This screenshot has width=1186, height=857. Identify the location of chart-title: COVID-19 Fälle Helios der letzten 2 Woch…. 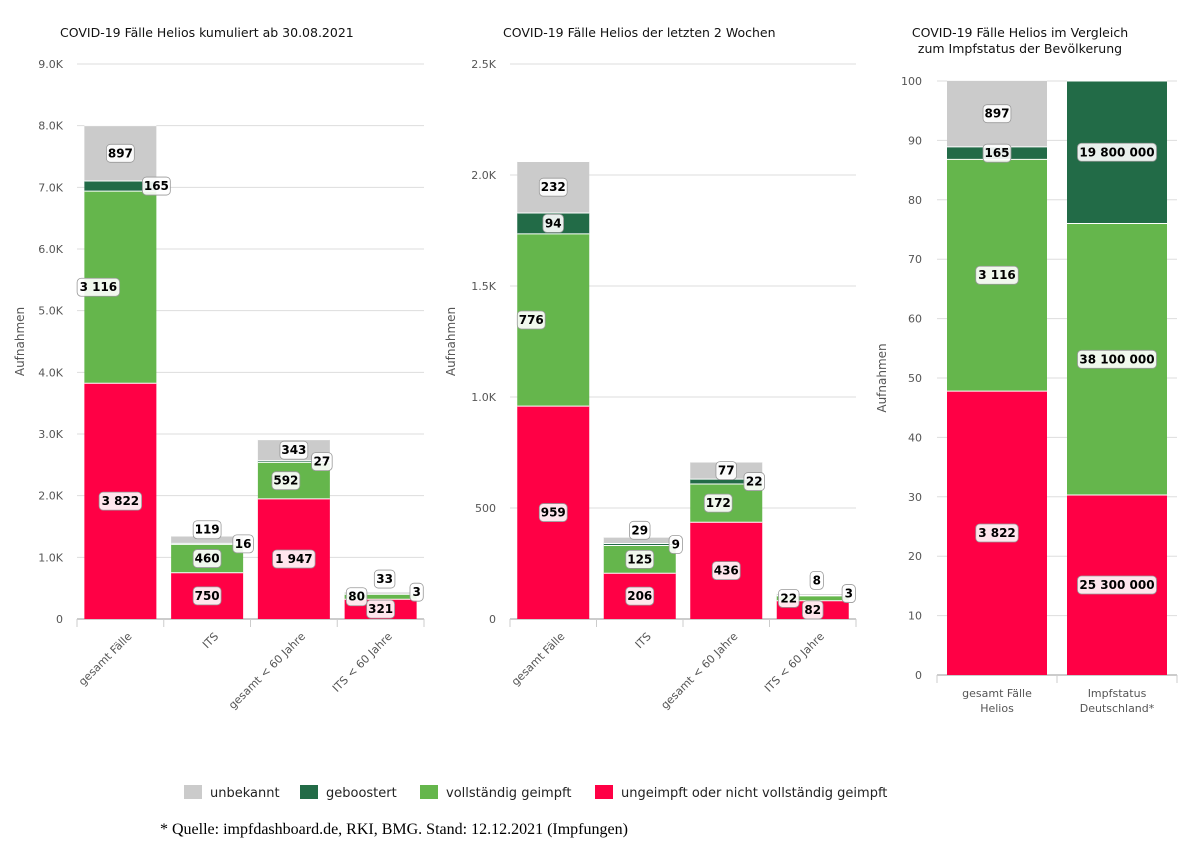
(639, 32).